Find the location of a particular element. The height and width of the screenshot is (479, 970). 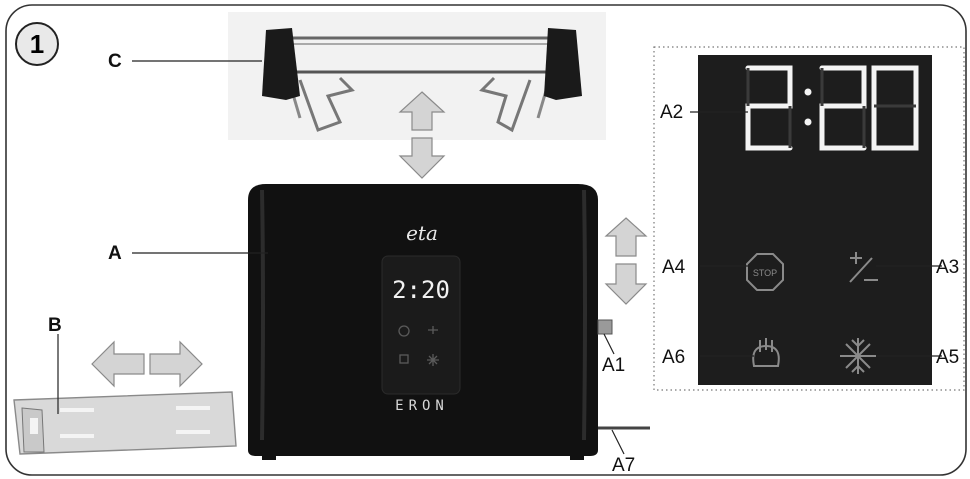

closeup-digit-ghost-segments is located at coordinates (831, 108).